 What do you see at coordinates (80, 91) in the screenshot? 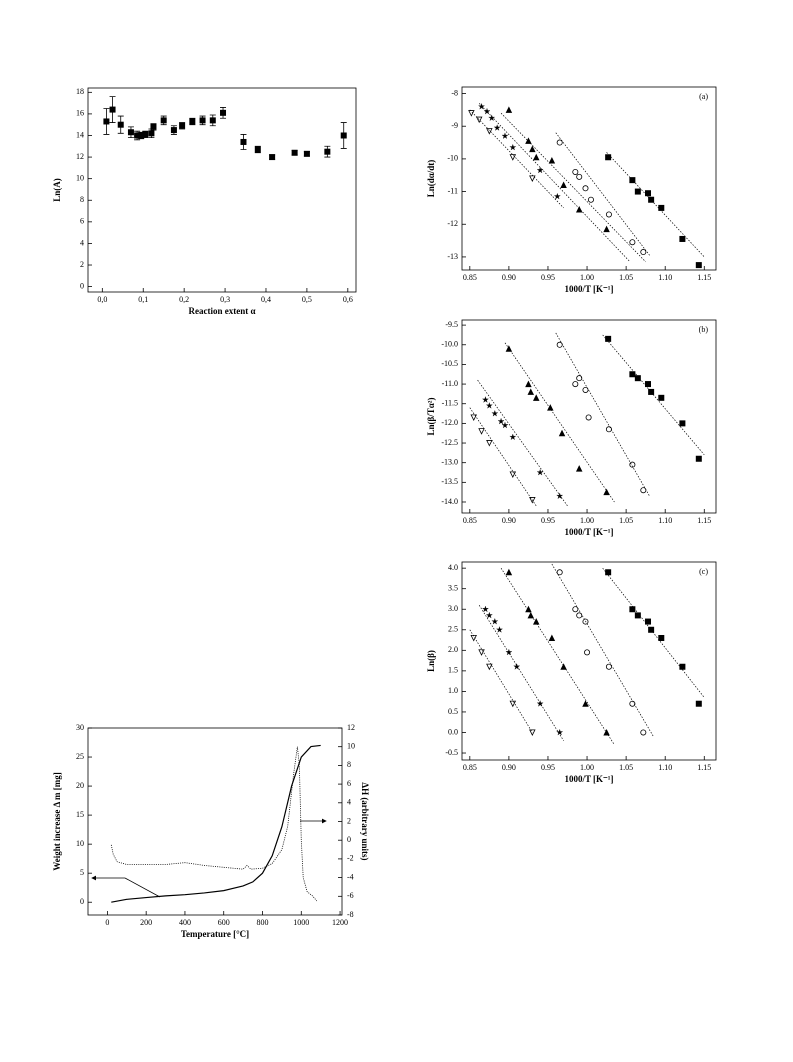
I see `y-tick-label: 18` at bounding box center [80, 91].